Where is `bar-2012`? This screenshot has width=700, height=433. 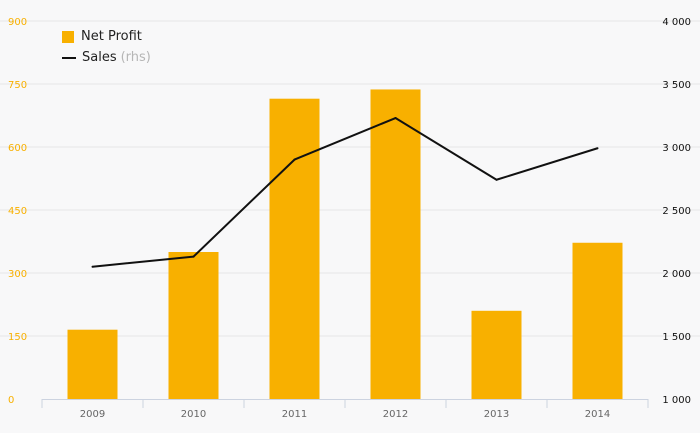
bar-2012 is located at coordinates (395, 244).